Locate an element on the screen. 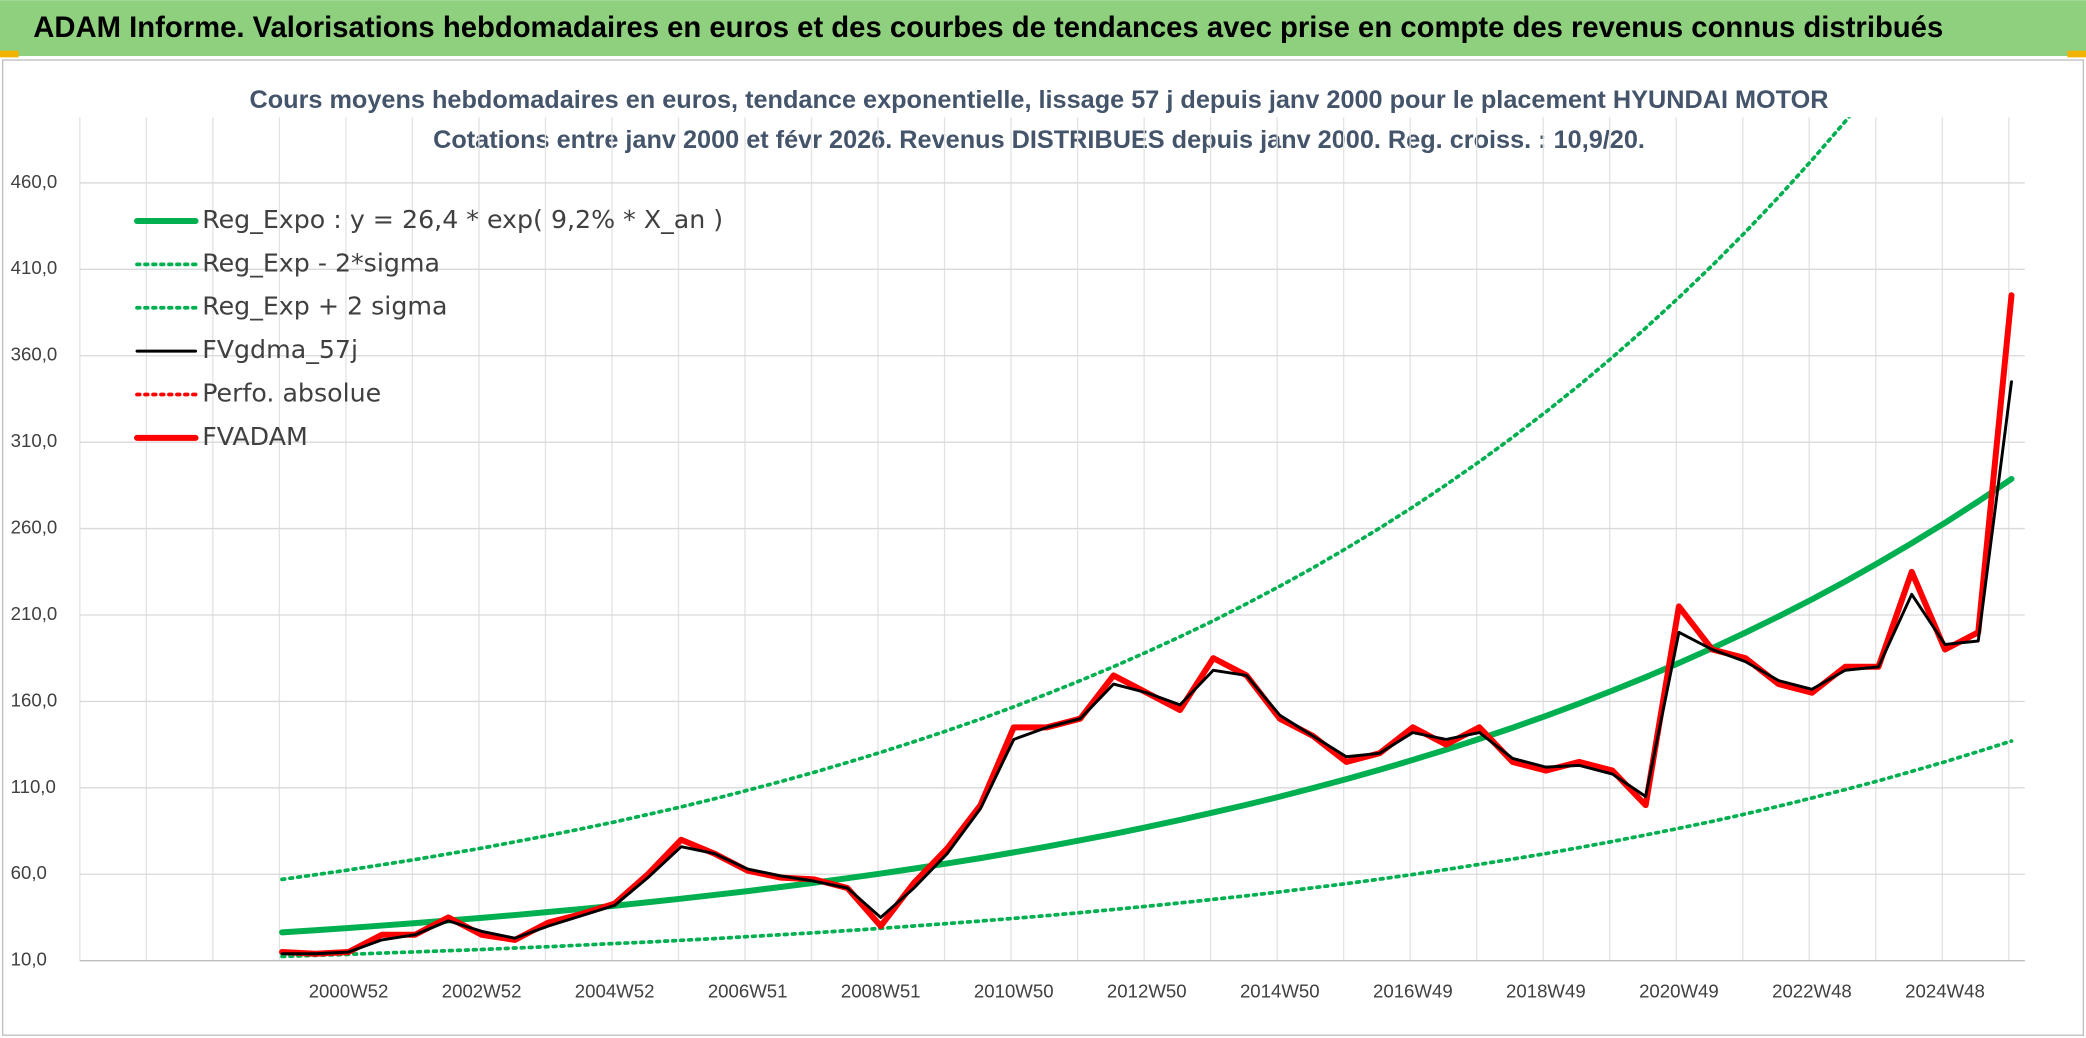 Image resolution: width=2086 pixels, height=1038 pixels. y-tick-label: 310,0 is located at coordinates (34, 440).